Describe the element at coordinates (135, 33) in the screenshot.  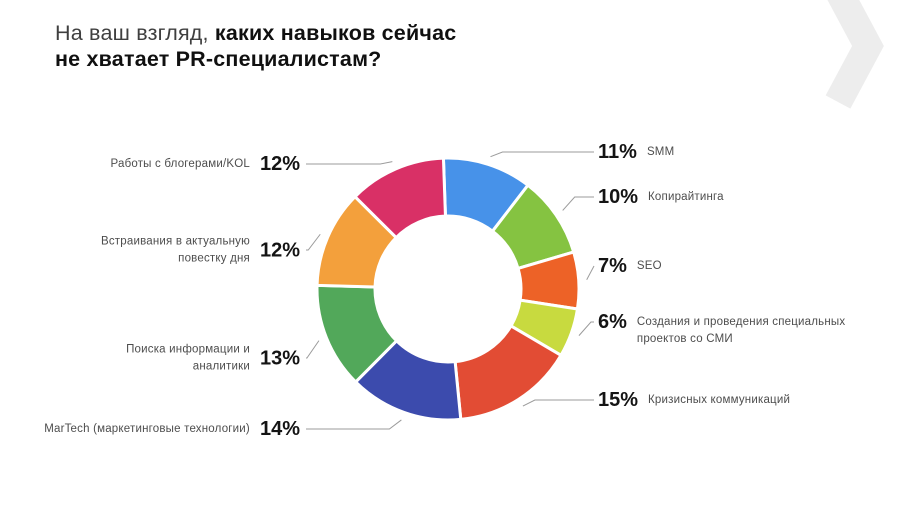
I see `title-regular-part: На ваш взгляд,` at that location.